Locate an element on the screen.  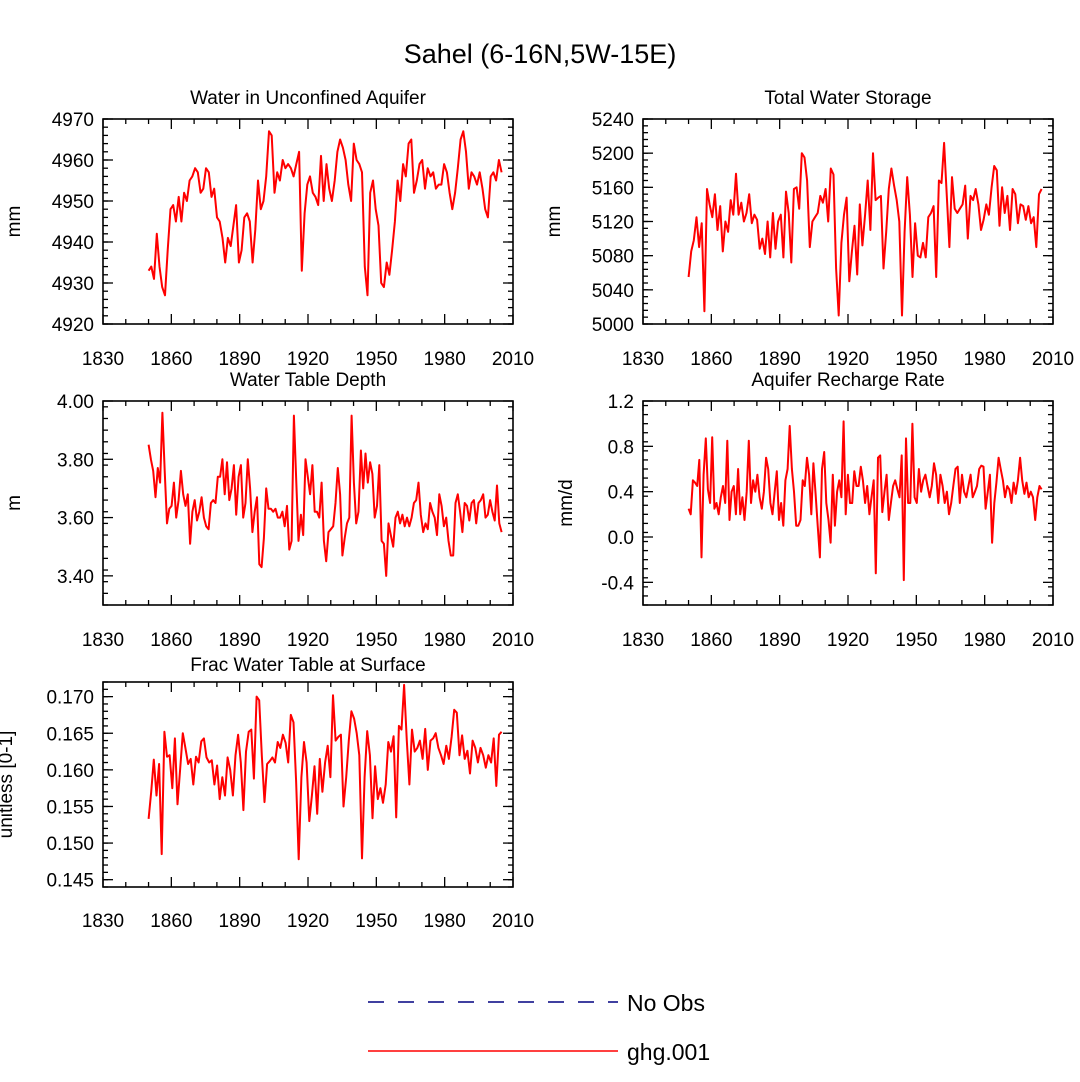
y-tick-label: 0.170 is located at coordinates (70, 698).